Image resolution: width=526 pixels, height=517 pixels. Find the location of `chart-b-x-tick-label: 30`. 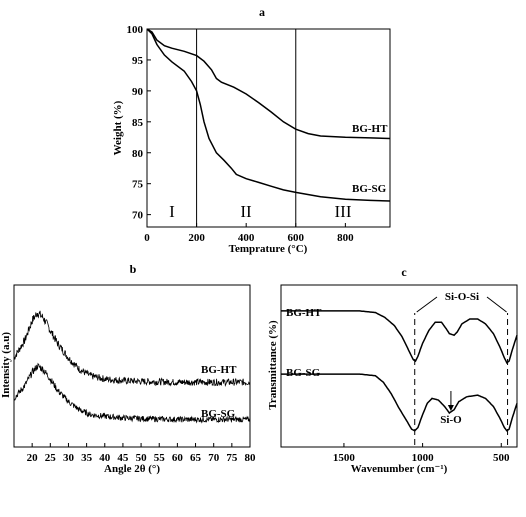

chart-b-x-tick-label: 30 is located at coordinates (69, 458).